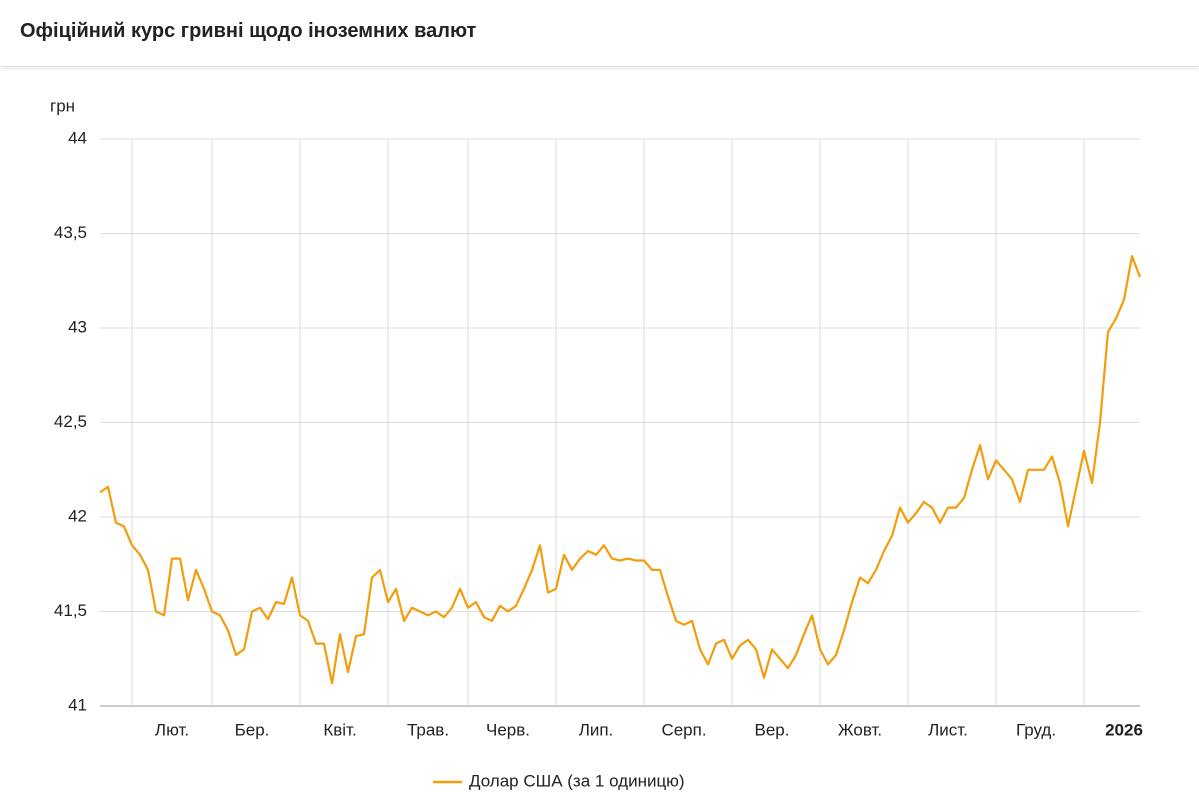  Describe the element at coordinates (77, 515) in the screenshot. I see `y-tick-label: 42` at that location.